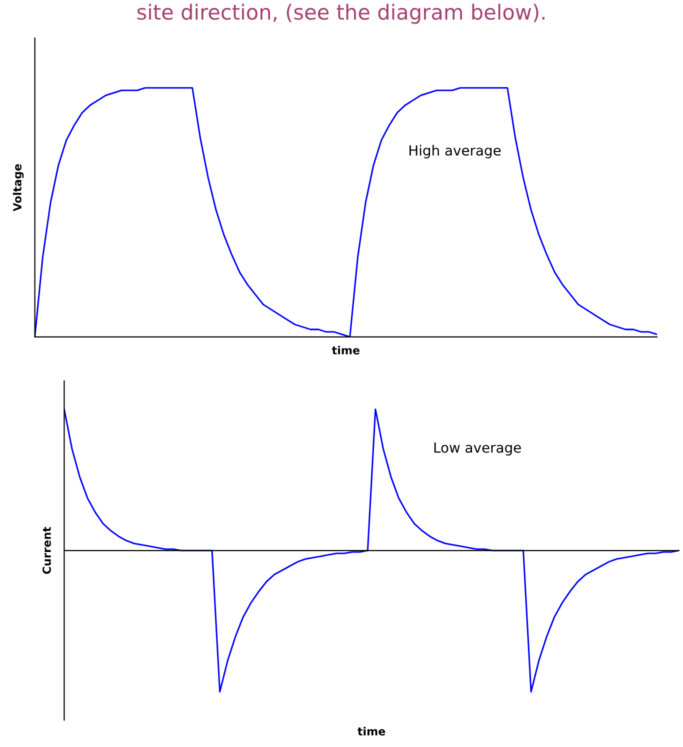 The image size is (683, 747). Describe the element at coordinates (340, 14) in the screenshot. I see `chart-title: site direction, (see the diagram below).` at that location.